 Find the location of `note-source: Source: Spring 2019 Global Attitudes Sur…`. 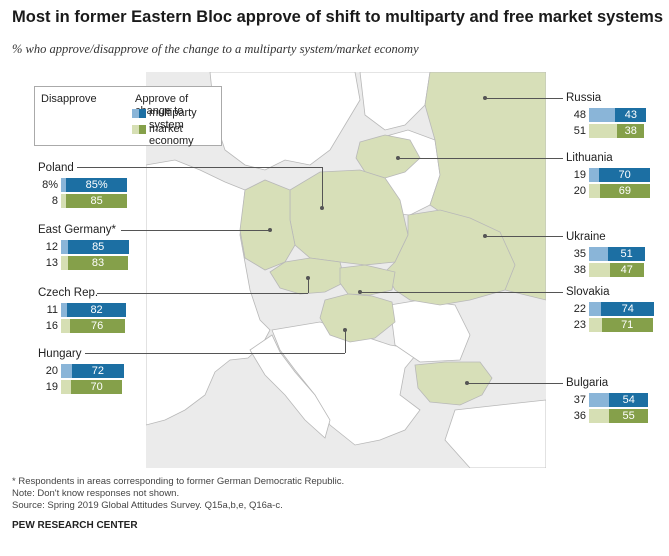

note-source: Source: Spring 2019 Global Attitudes Sur… is located at coordinates (147, 505).